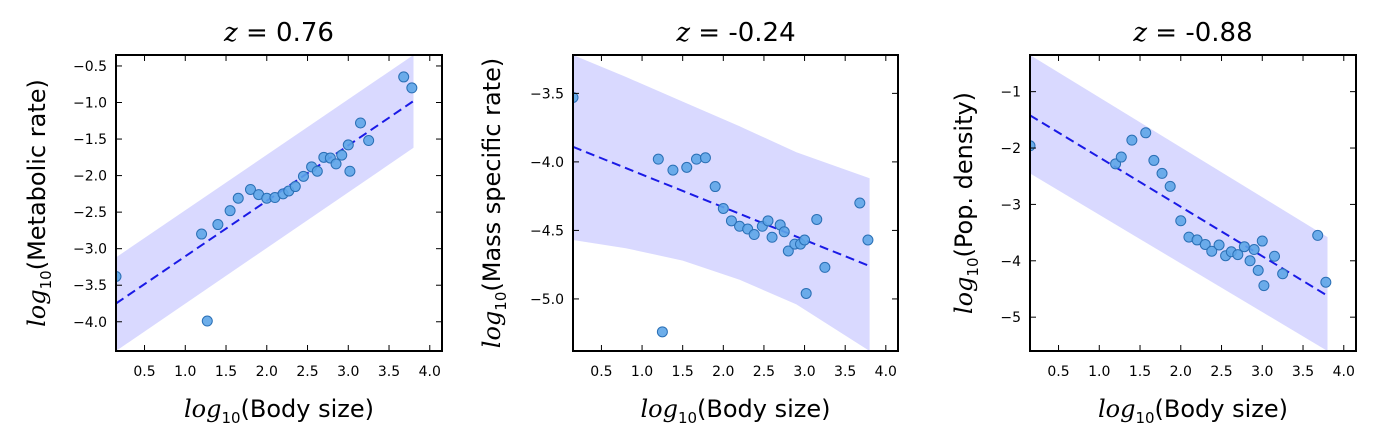 This screenshot has height=445, width=1376. I want to click on y-tick-label: −3, so click(1010, 205).